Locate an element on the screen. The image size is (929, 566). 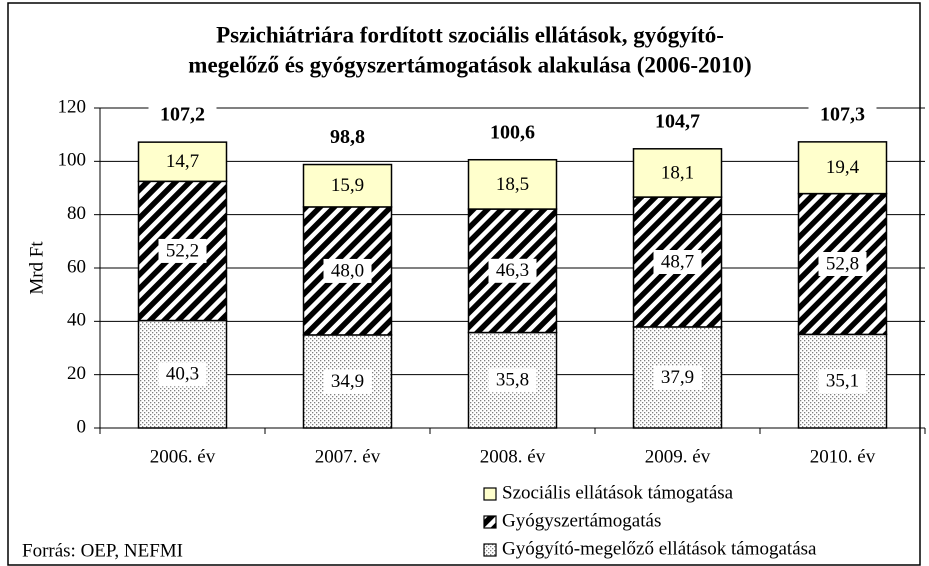
data-label: 48,0 is located at coordinates (347, 270).